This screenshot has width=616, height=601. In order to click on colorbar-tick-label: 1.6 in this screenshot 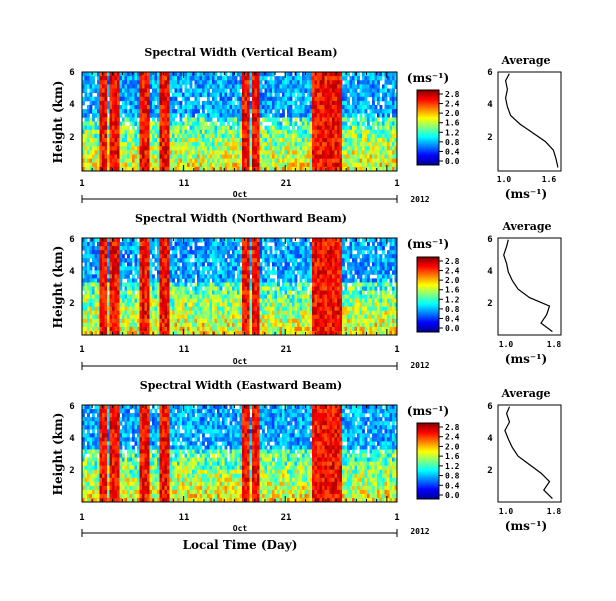, I will do `click(452, 123)`.